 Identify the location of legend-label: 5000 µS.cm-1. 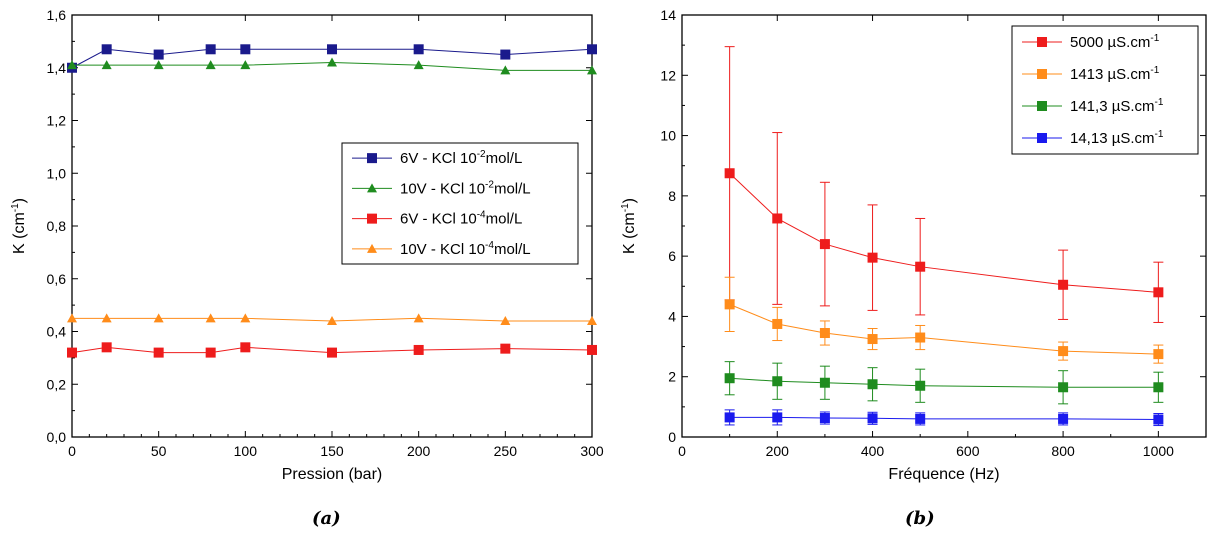
(1115, 42).